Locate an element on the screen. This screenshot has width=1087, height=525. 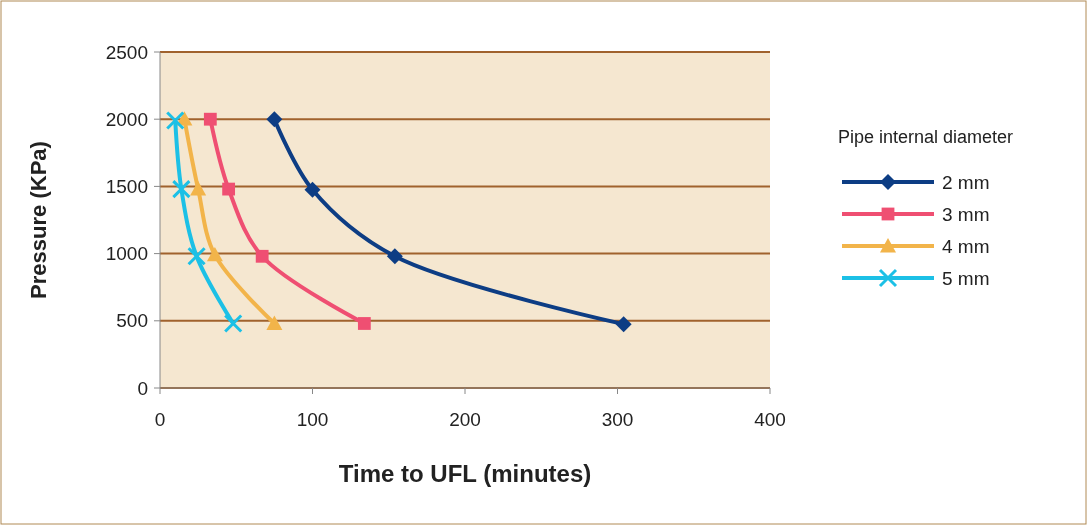
legend-label: 5 mm is located at coordinates (966, 278).